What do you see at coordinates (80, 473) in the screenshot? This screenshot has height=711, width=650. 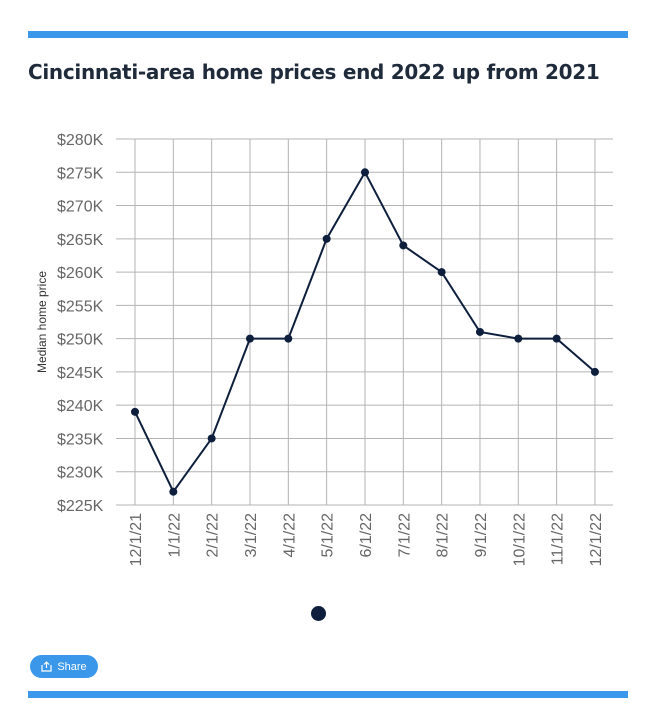 I see `y-tick-label: $230K` at bounding box center [80, 473].